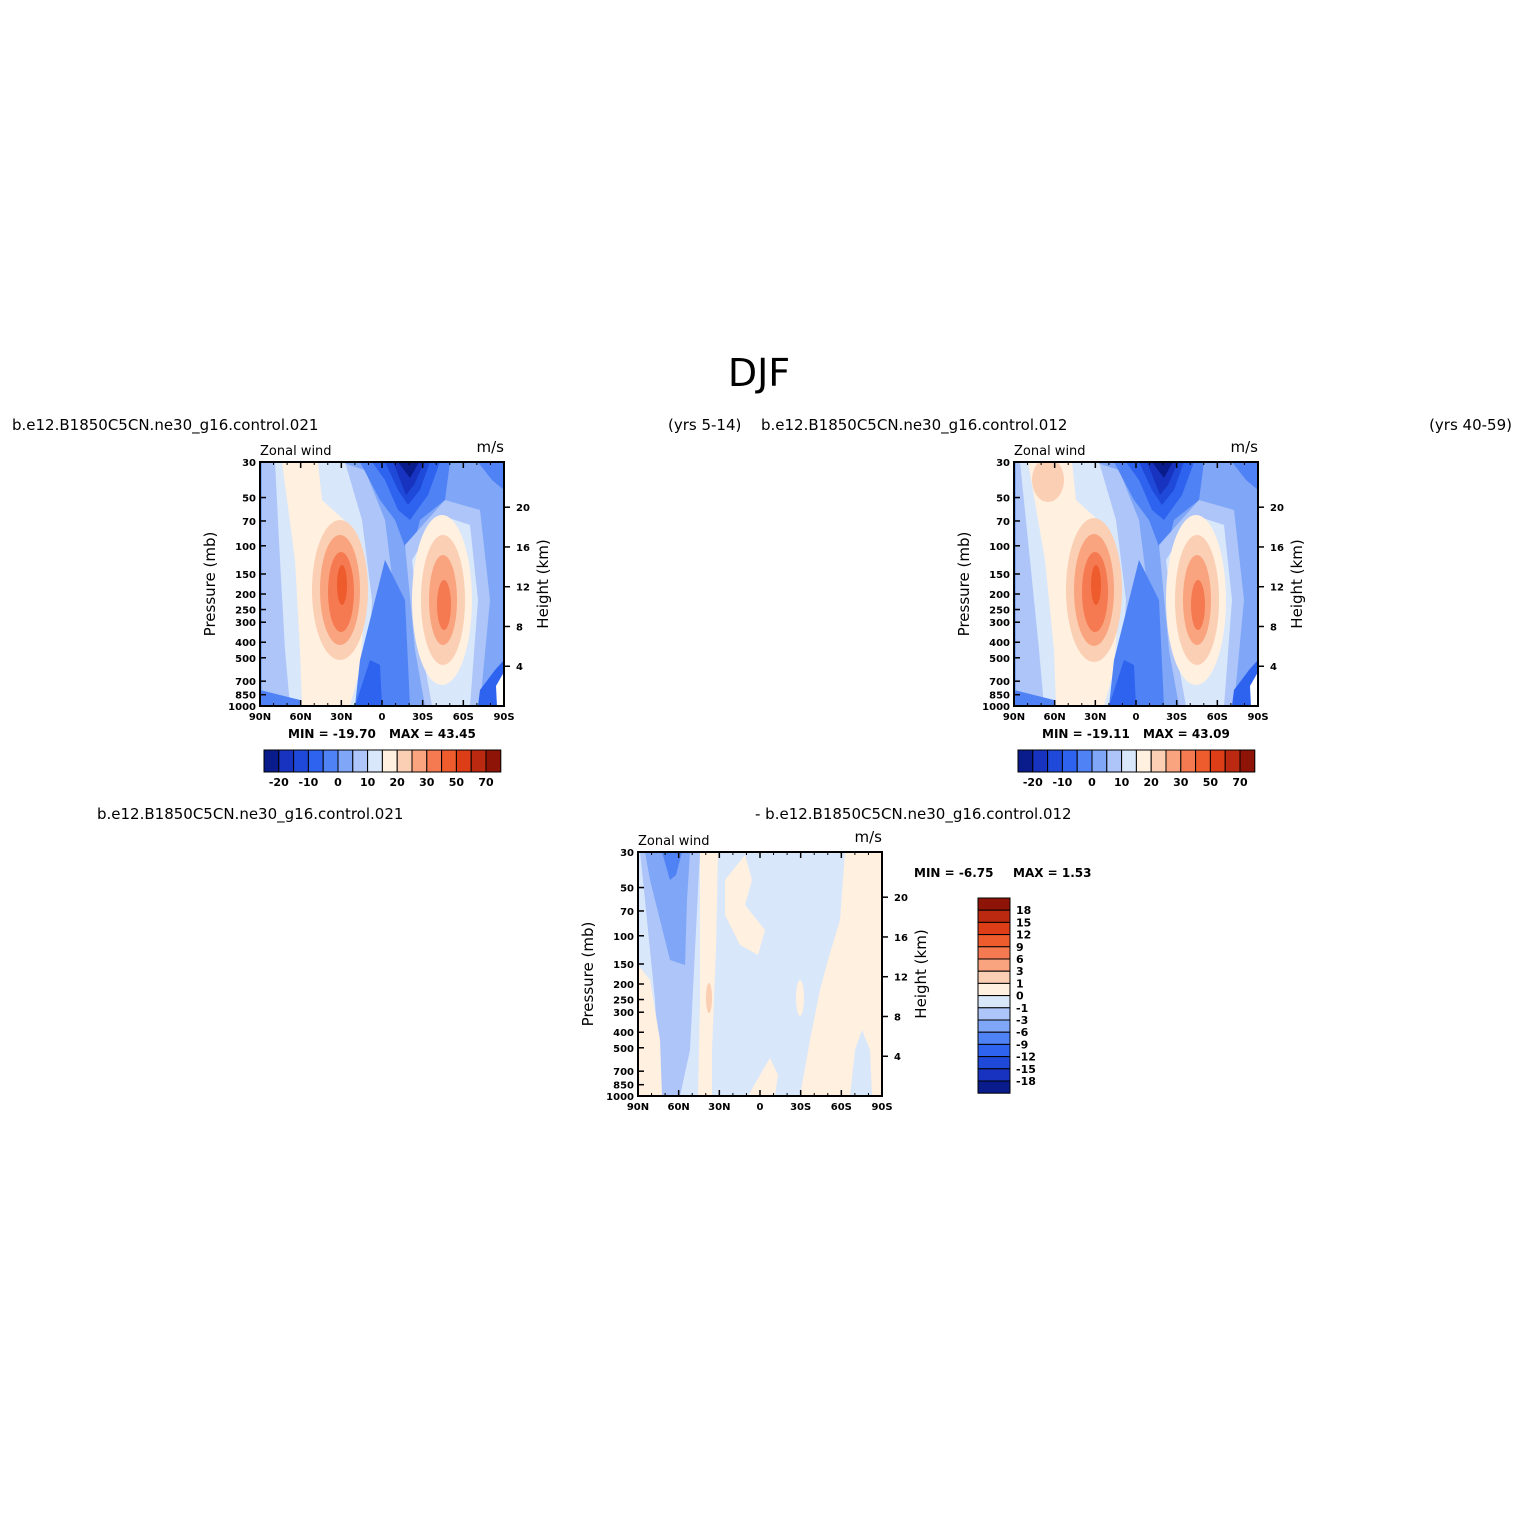  What do you see at coordinates (760, 974) in the screenshot?
I see `panel-3-contour` at bounding box center [760, 974].